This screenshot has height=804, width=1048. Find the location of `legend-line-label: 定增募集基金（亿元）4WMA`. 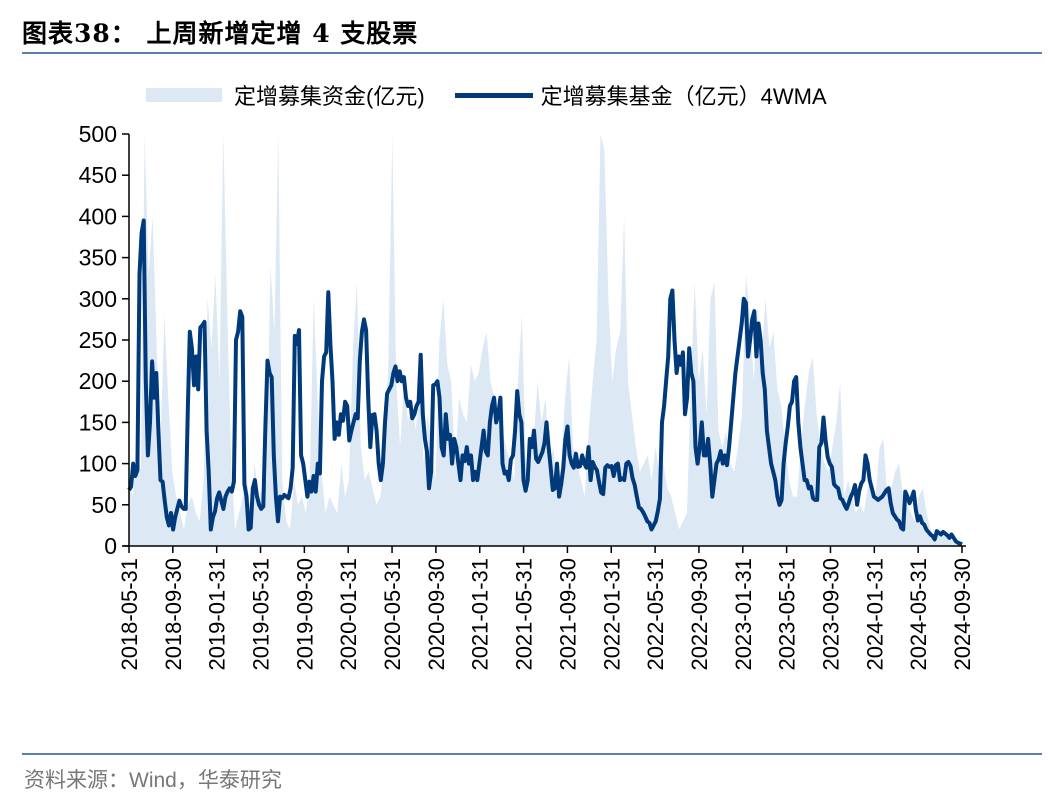

legend-line-label: 定增募集基金（亿元）4WMA is located at coordinates (683, 96).